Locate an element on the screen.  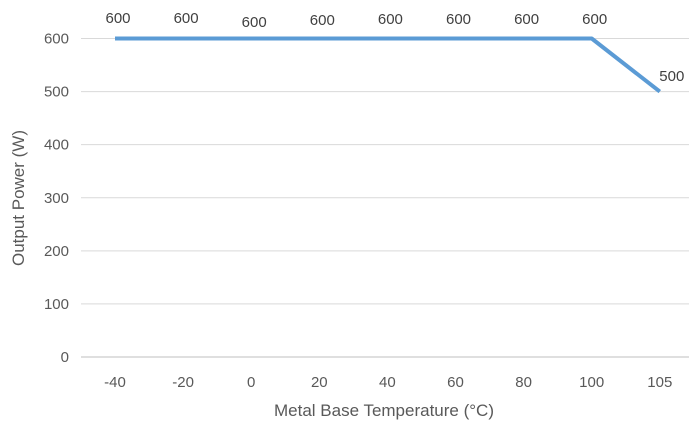
x-axis-title: Metal Base Temperature (°C) is located at coordinates (384, 410).